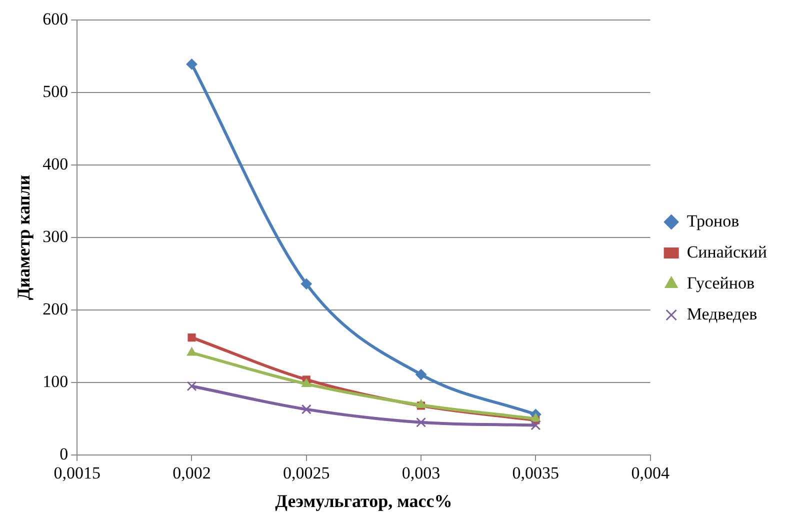 This screenshot has width=787, height=527. What do you see at coordinates (727, 252) in the screenshot?
I see `legend-label: Синайский` at bounding box center [727, 252].